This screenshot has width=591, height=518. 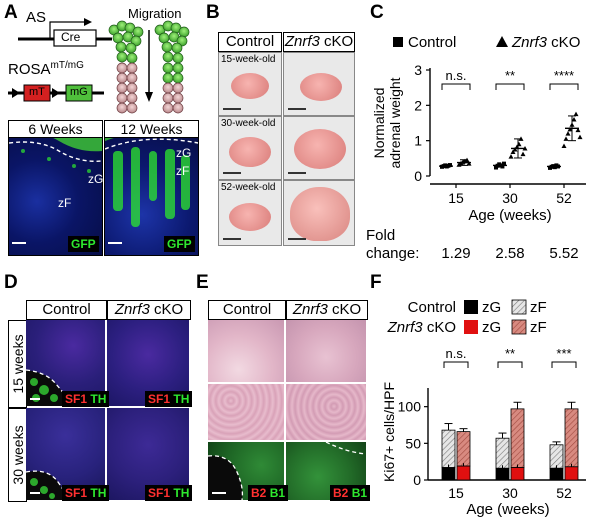 I want to click on legend-zg-label: zG, so click(x=491, y=307).